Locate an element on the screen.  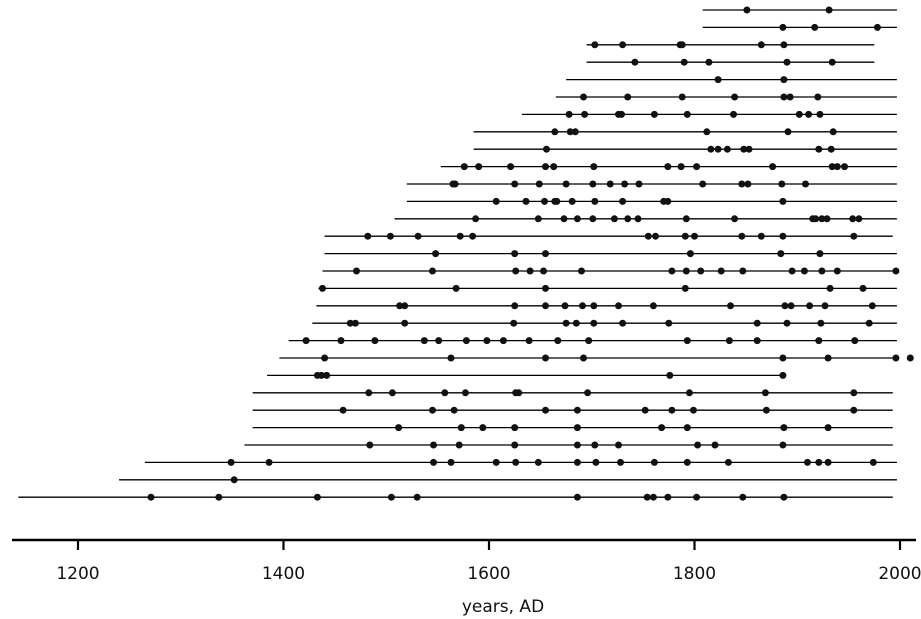
x-tick-label: 1200 is located at coordinates (77, 574).